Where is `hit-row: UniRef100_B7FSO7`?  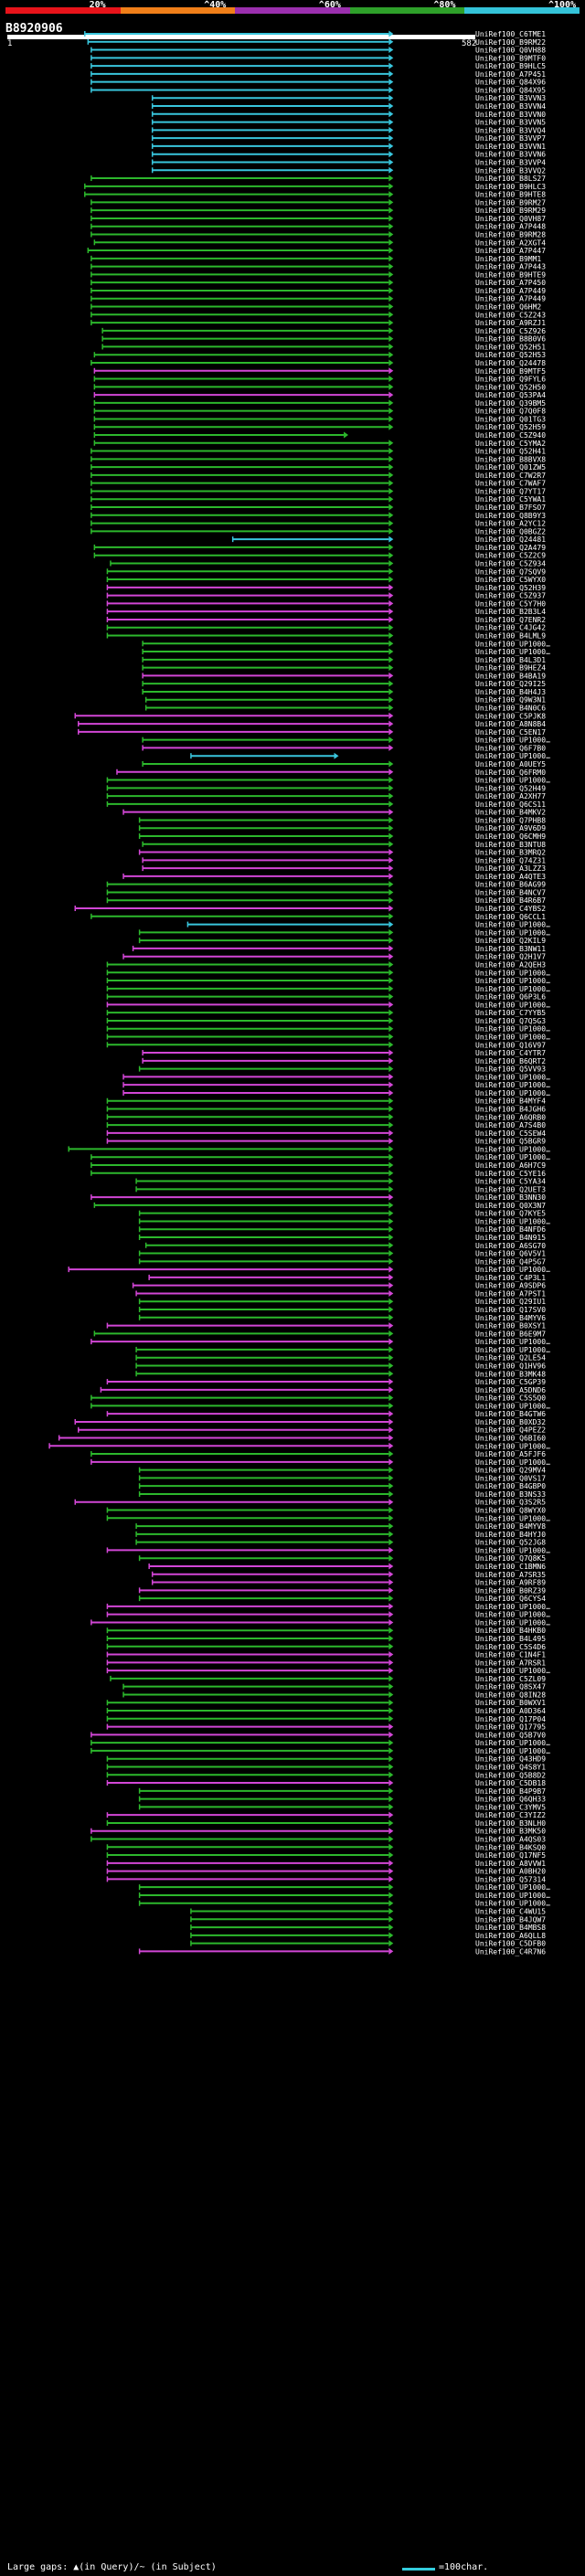
hit-row: UniRef100_B7FSO7 is located at coordinates (318, 508).